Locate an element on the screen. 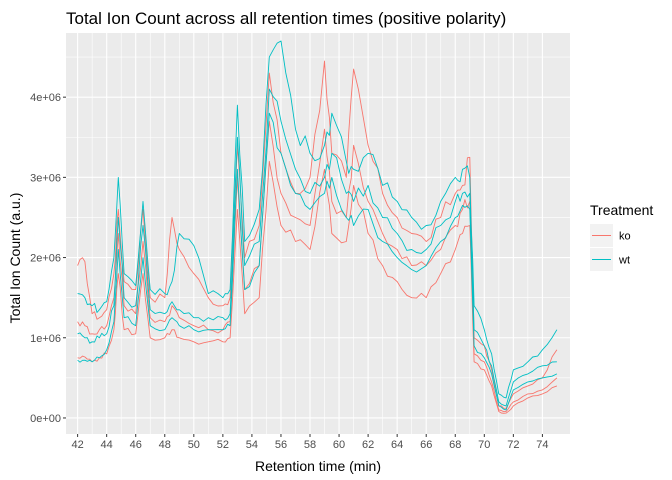  x-tick-label: 72 is located at coordinates (513, 445).